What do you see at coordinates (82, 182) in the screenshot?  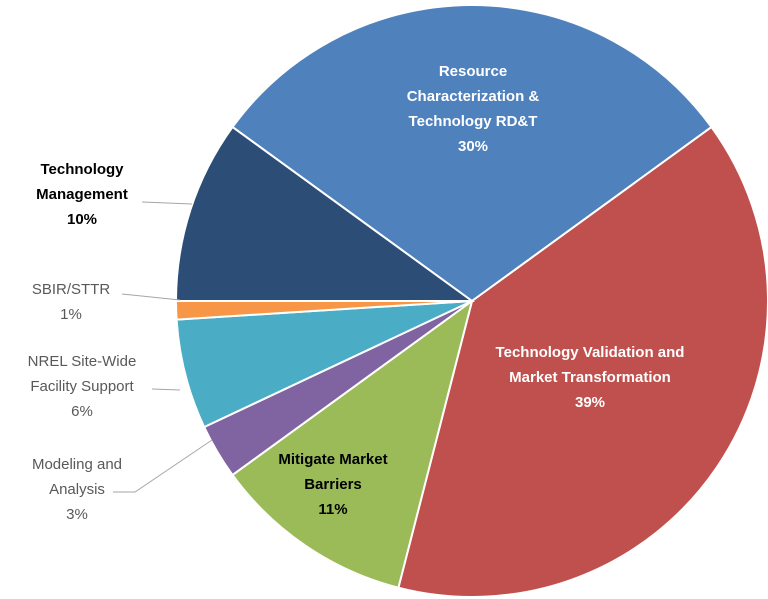 I see `slice-name: Technology Management` at bounding box center [82, 182].